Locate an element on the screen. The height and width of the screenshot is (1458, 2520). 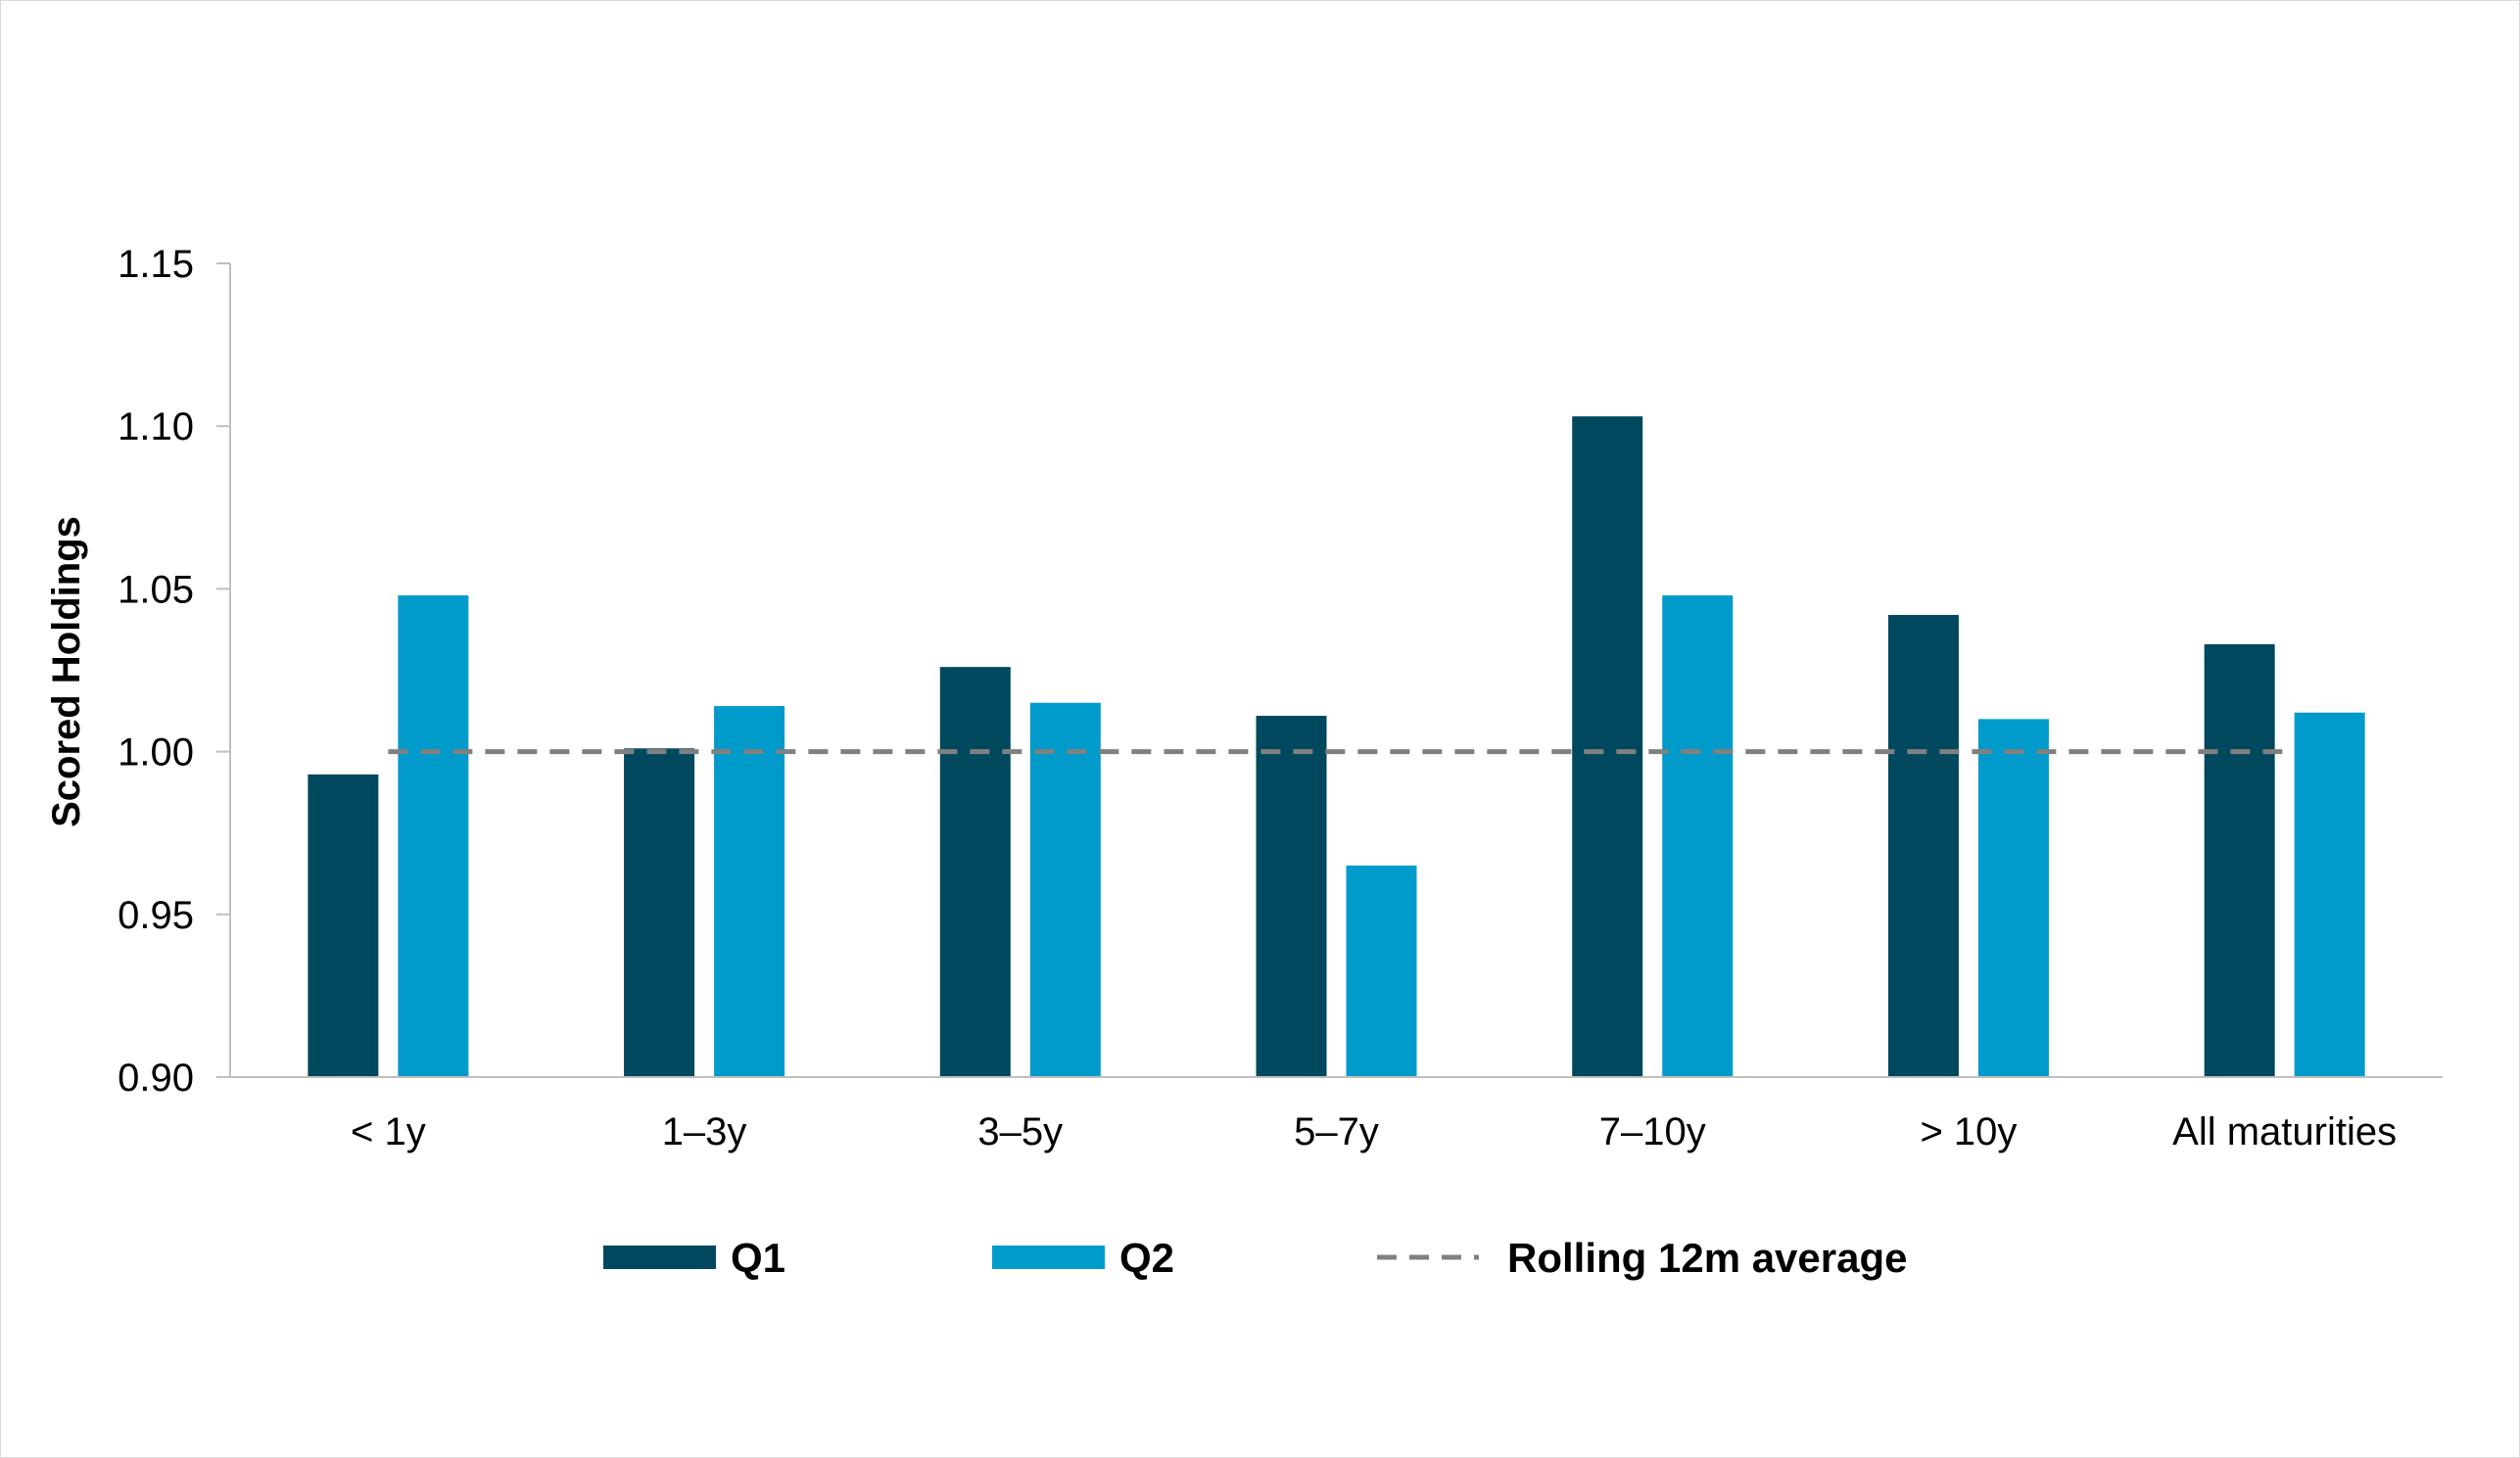
x-tick-label-4: 7–10y is located at coordinates (1652, 1131).